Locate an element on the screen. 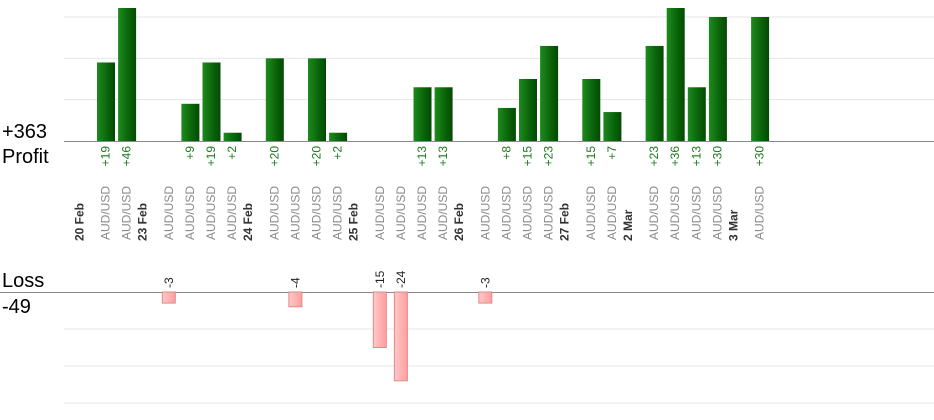  date-label: 24 Feb is located at coordinates (248, 222).